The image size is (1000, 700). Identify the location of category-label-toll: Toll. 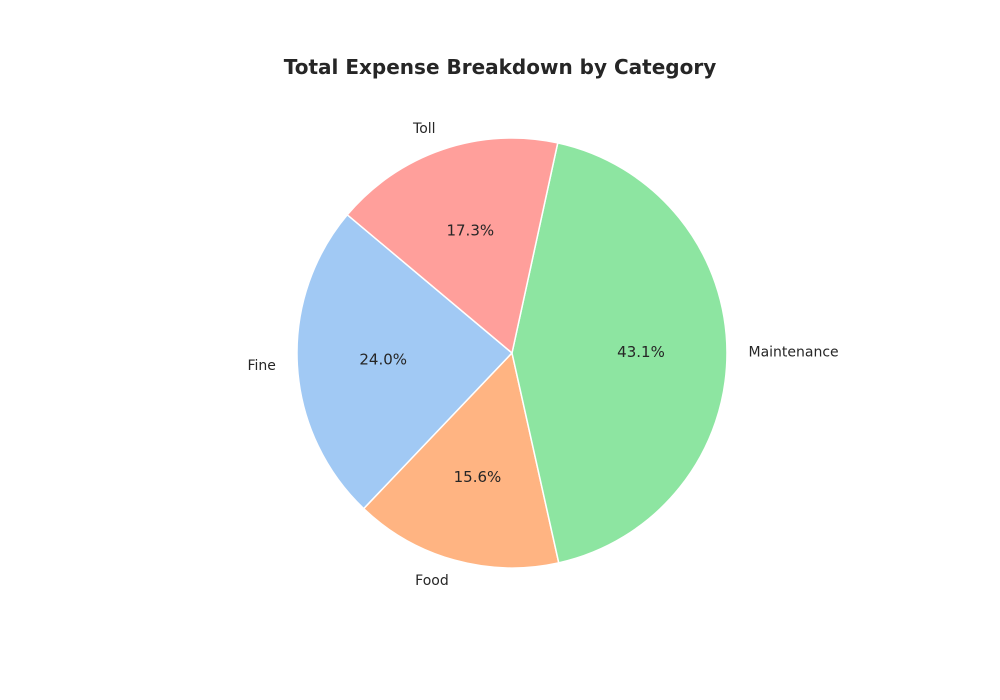
(424, 129).